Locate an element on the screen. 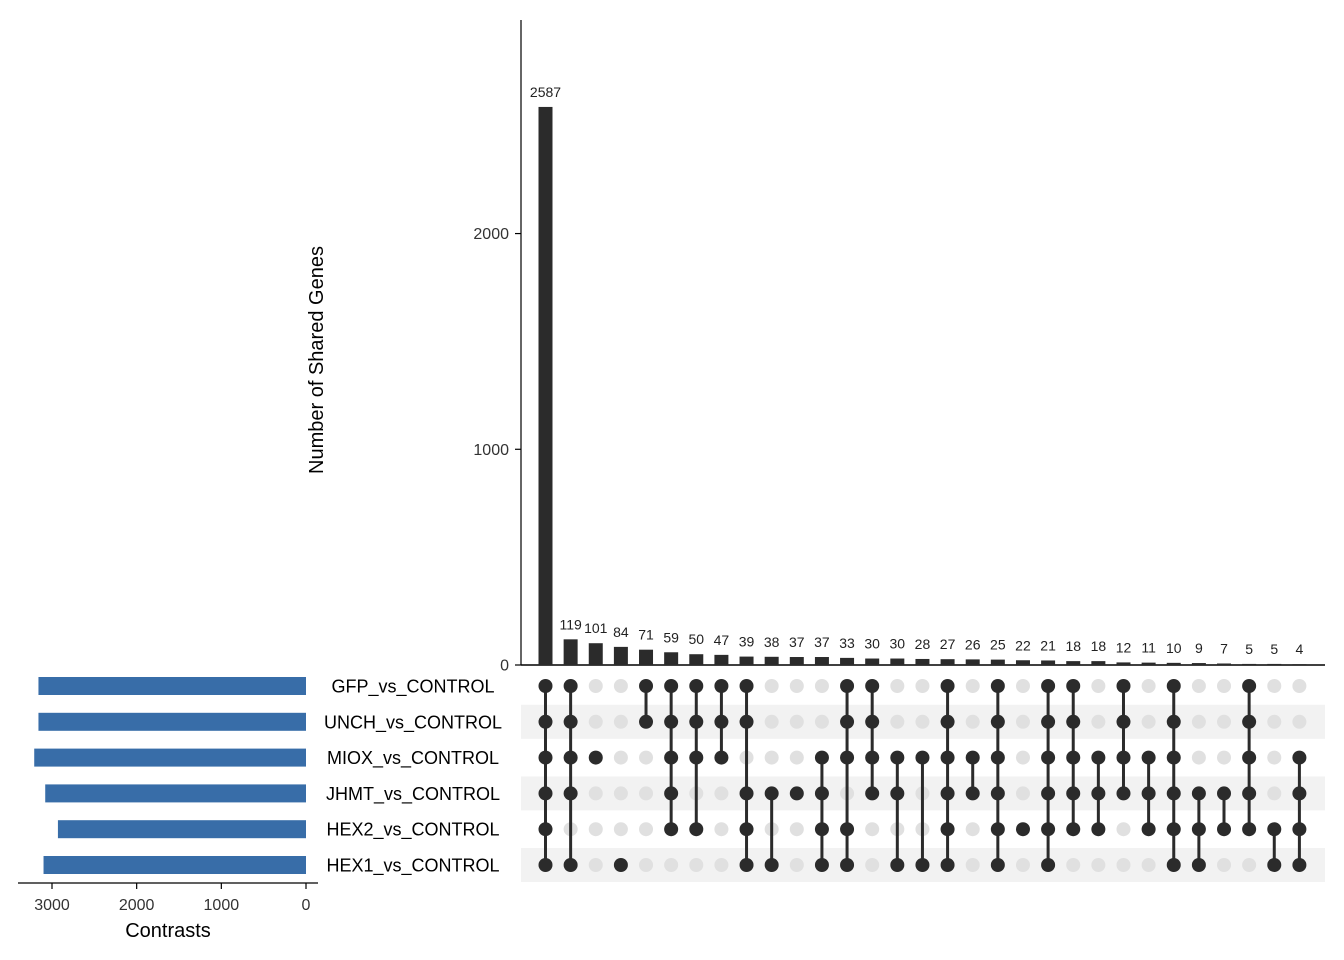  intersection-bar-label: 7 is located at coordinates (1224, 648).